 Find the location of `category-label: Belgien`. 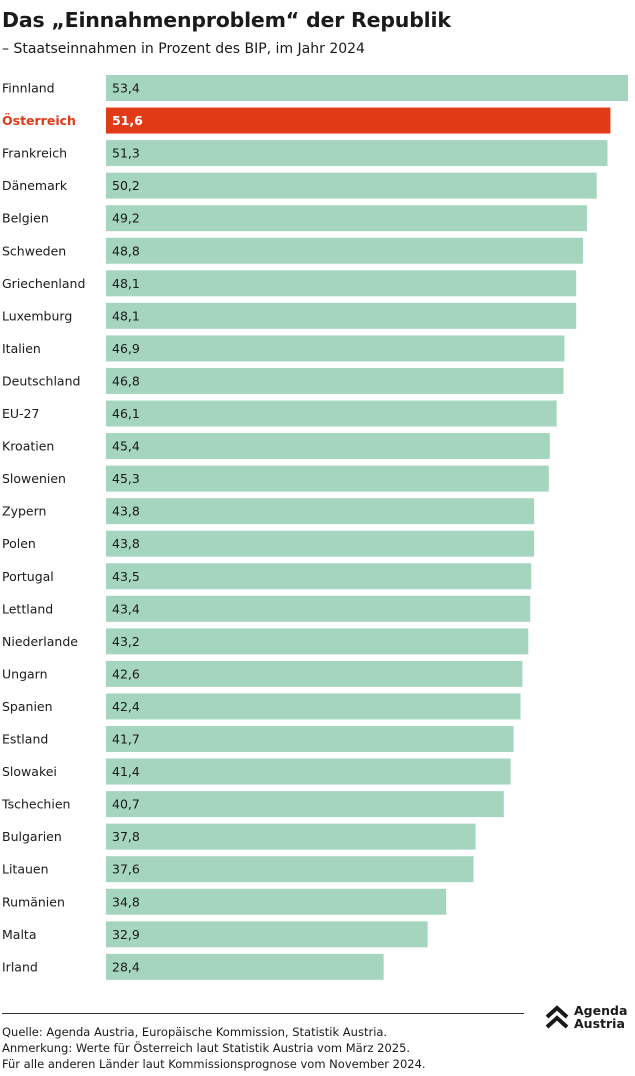

category-label: Belgien is located at coordinates (25, 218).